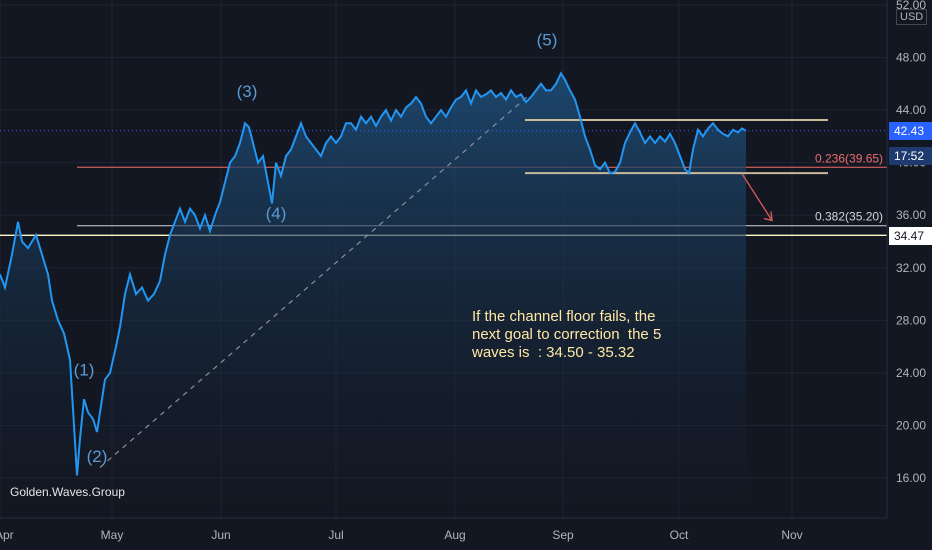 Image resolution: width=932 pixels, height=550 pixels. I want to click on price-tick-label: 36.00, so click(911, 215).